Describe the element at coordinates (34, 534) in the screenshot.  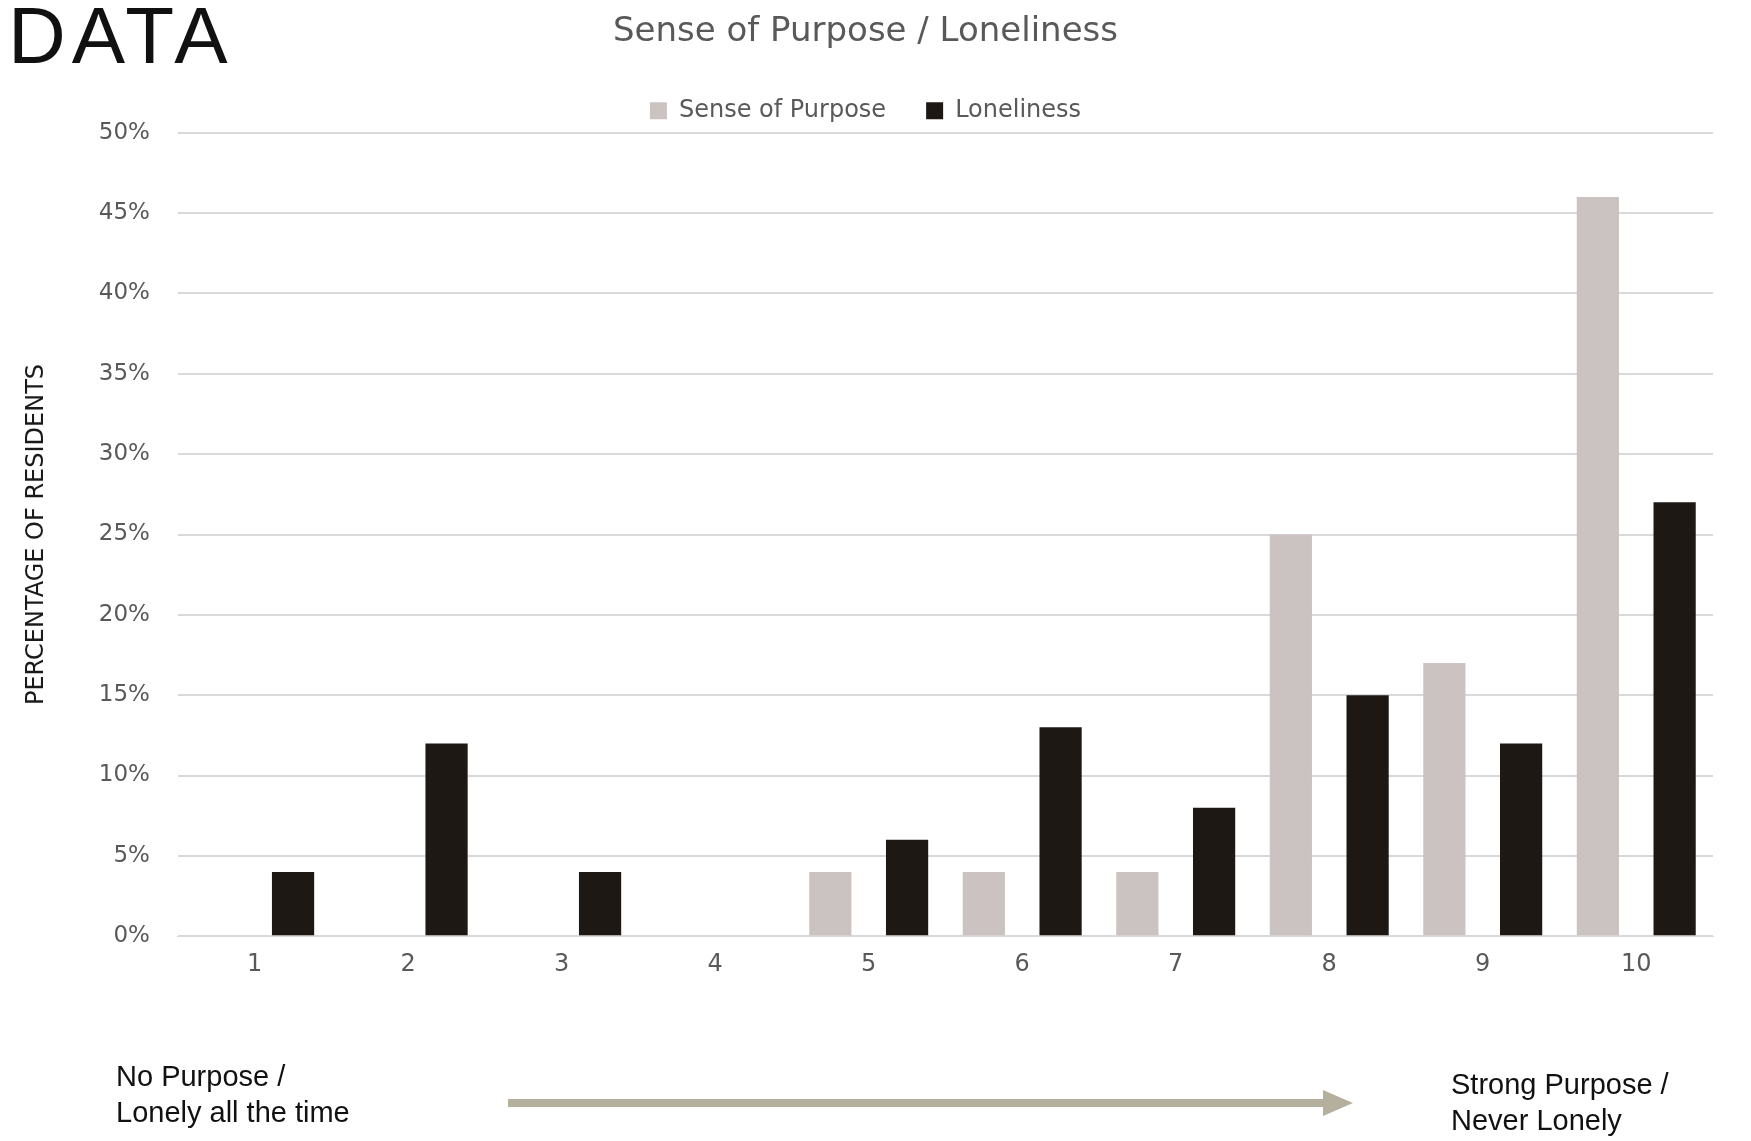
I see `y-axis-title: PERCENTAGE OF RESIDENTS` at that location.